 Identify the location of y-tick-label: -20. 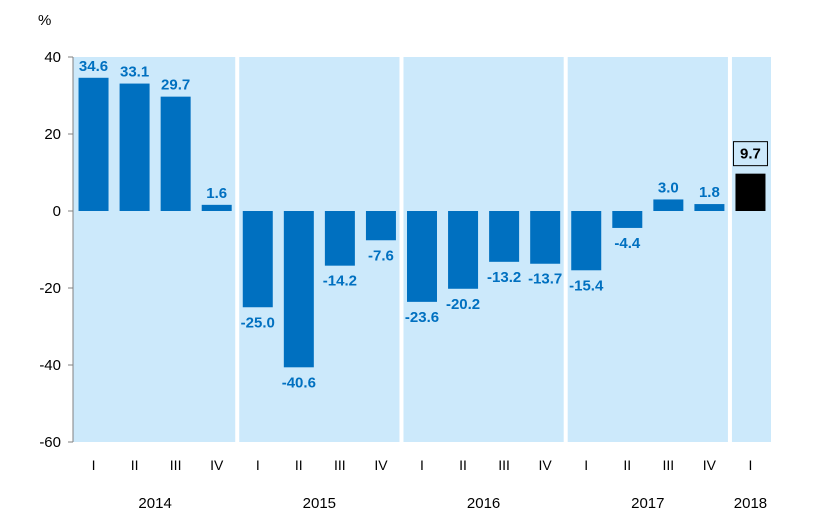
(50, 288).